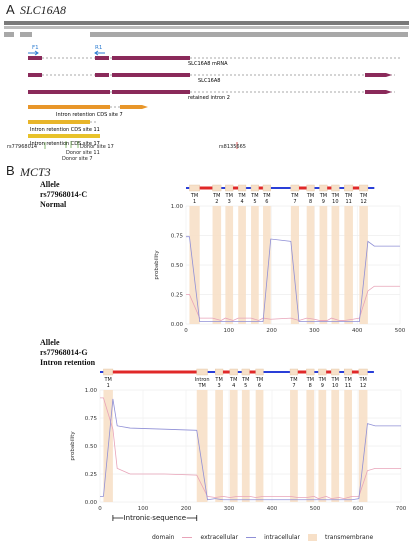 This screenshot has width=414, height=550. Describe the element at coordinates (65, 130) in the screenshot. I see `track-label-site11: Intron retention CDS site 11` at that location.